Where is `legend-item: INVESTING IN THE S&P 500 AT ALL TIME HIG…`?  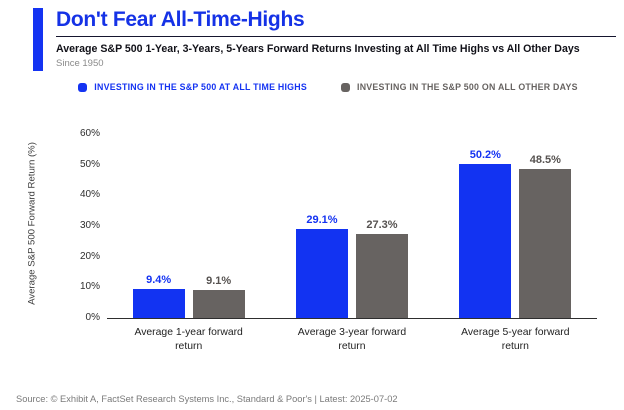
legend-item: INVESTING IN THE S&P 500 AT ALL TIME HIG… is located at coordinates (192, 87).